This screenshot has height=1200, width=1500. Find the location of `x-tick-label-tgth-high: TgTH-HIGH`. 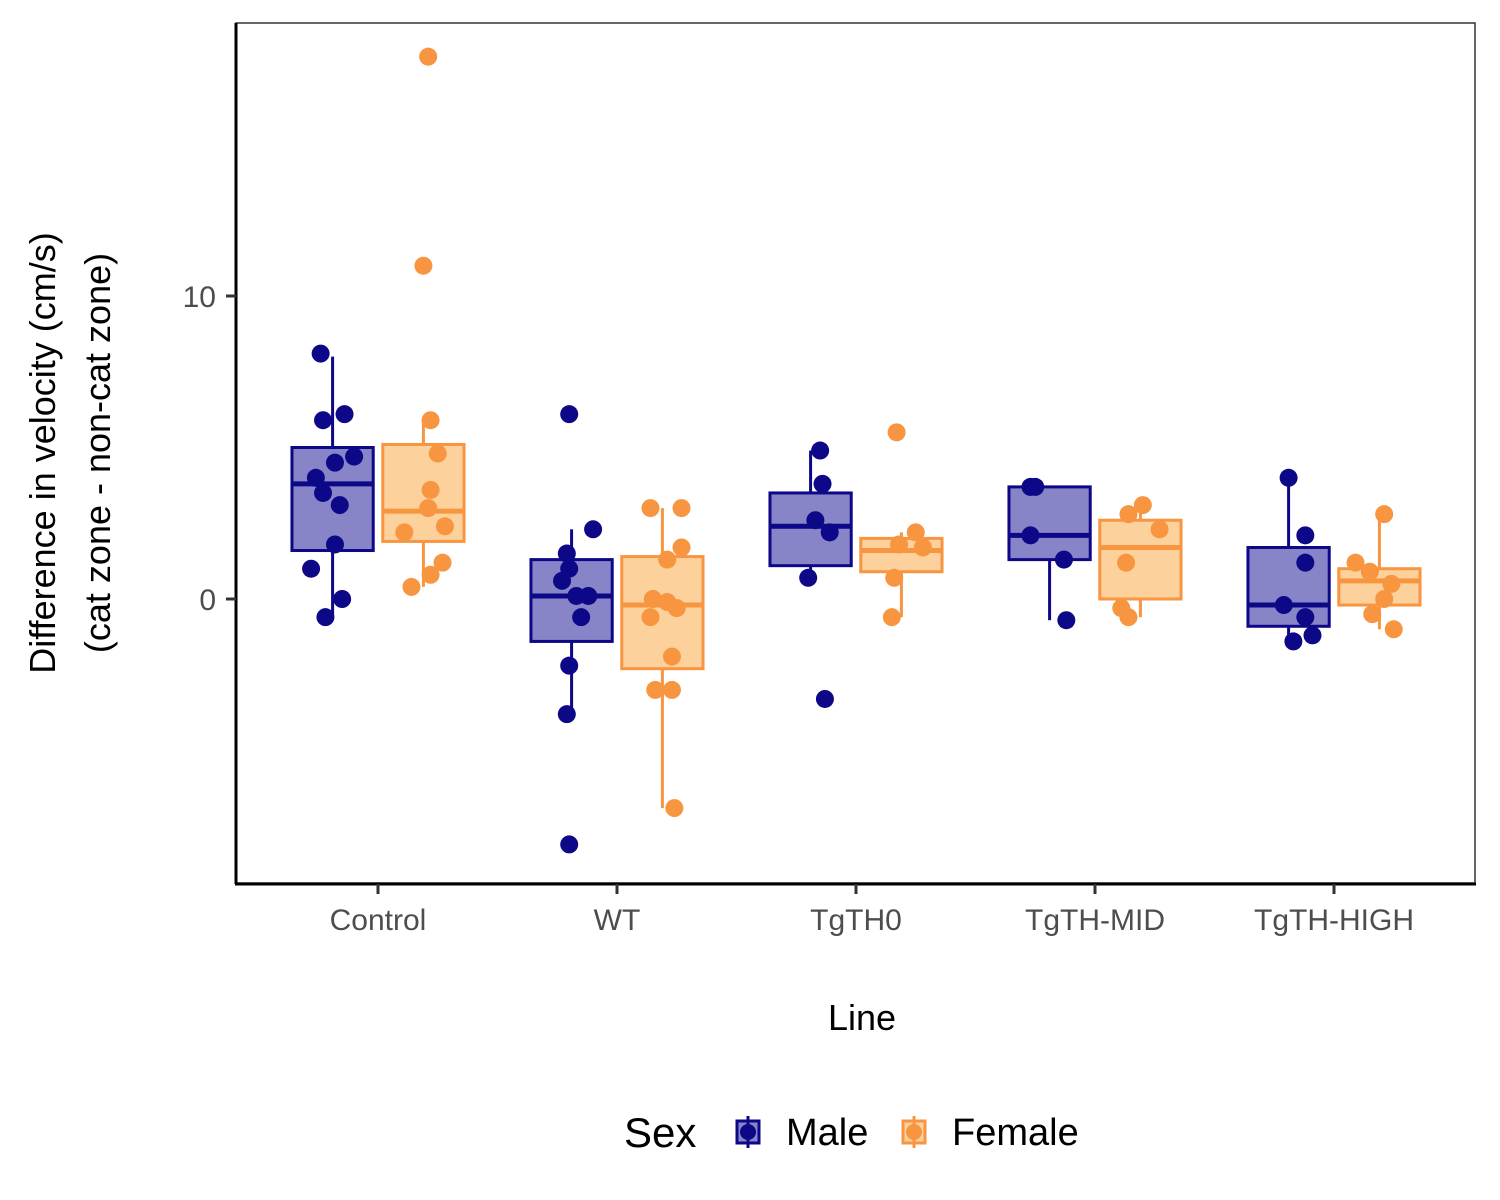

x-tick-label-tgth-high: TgTH-HIGH is located at coordinates (1334, 920).